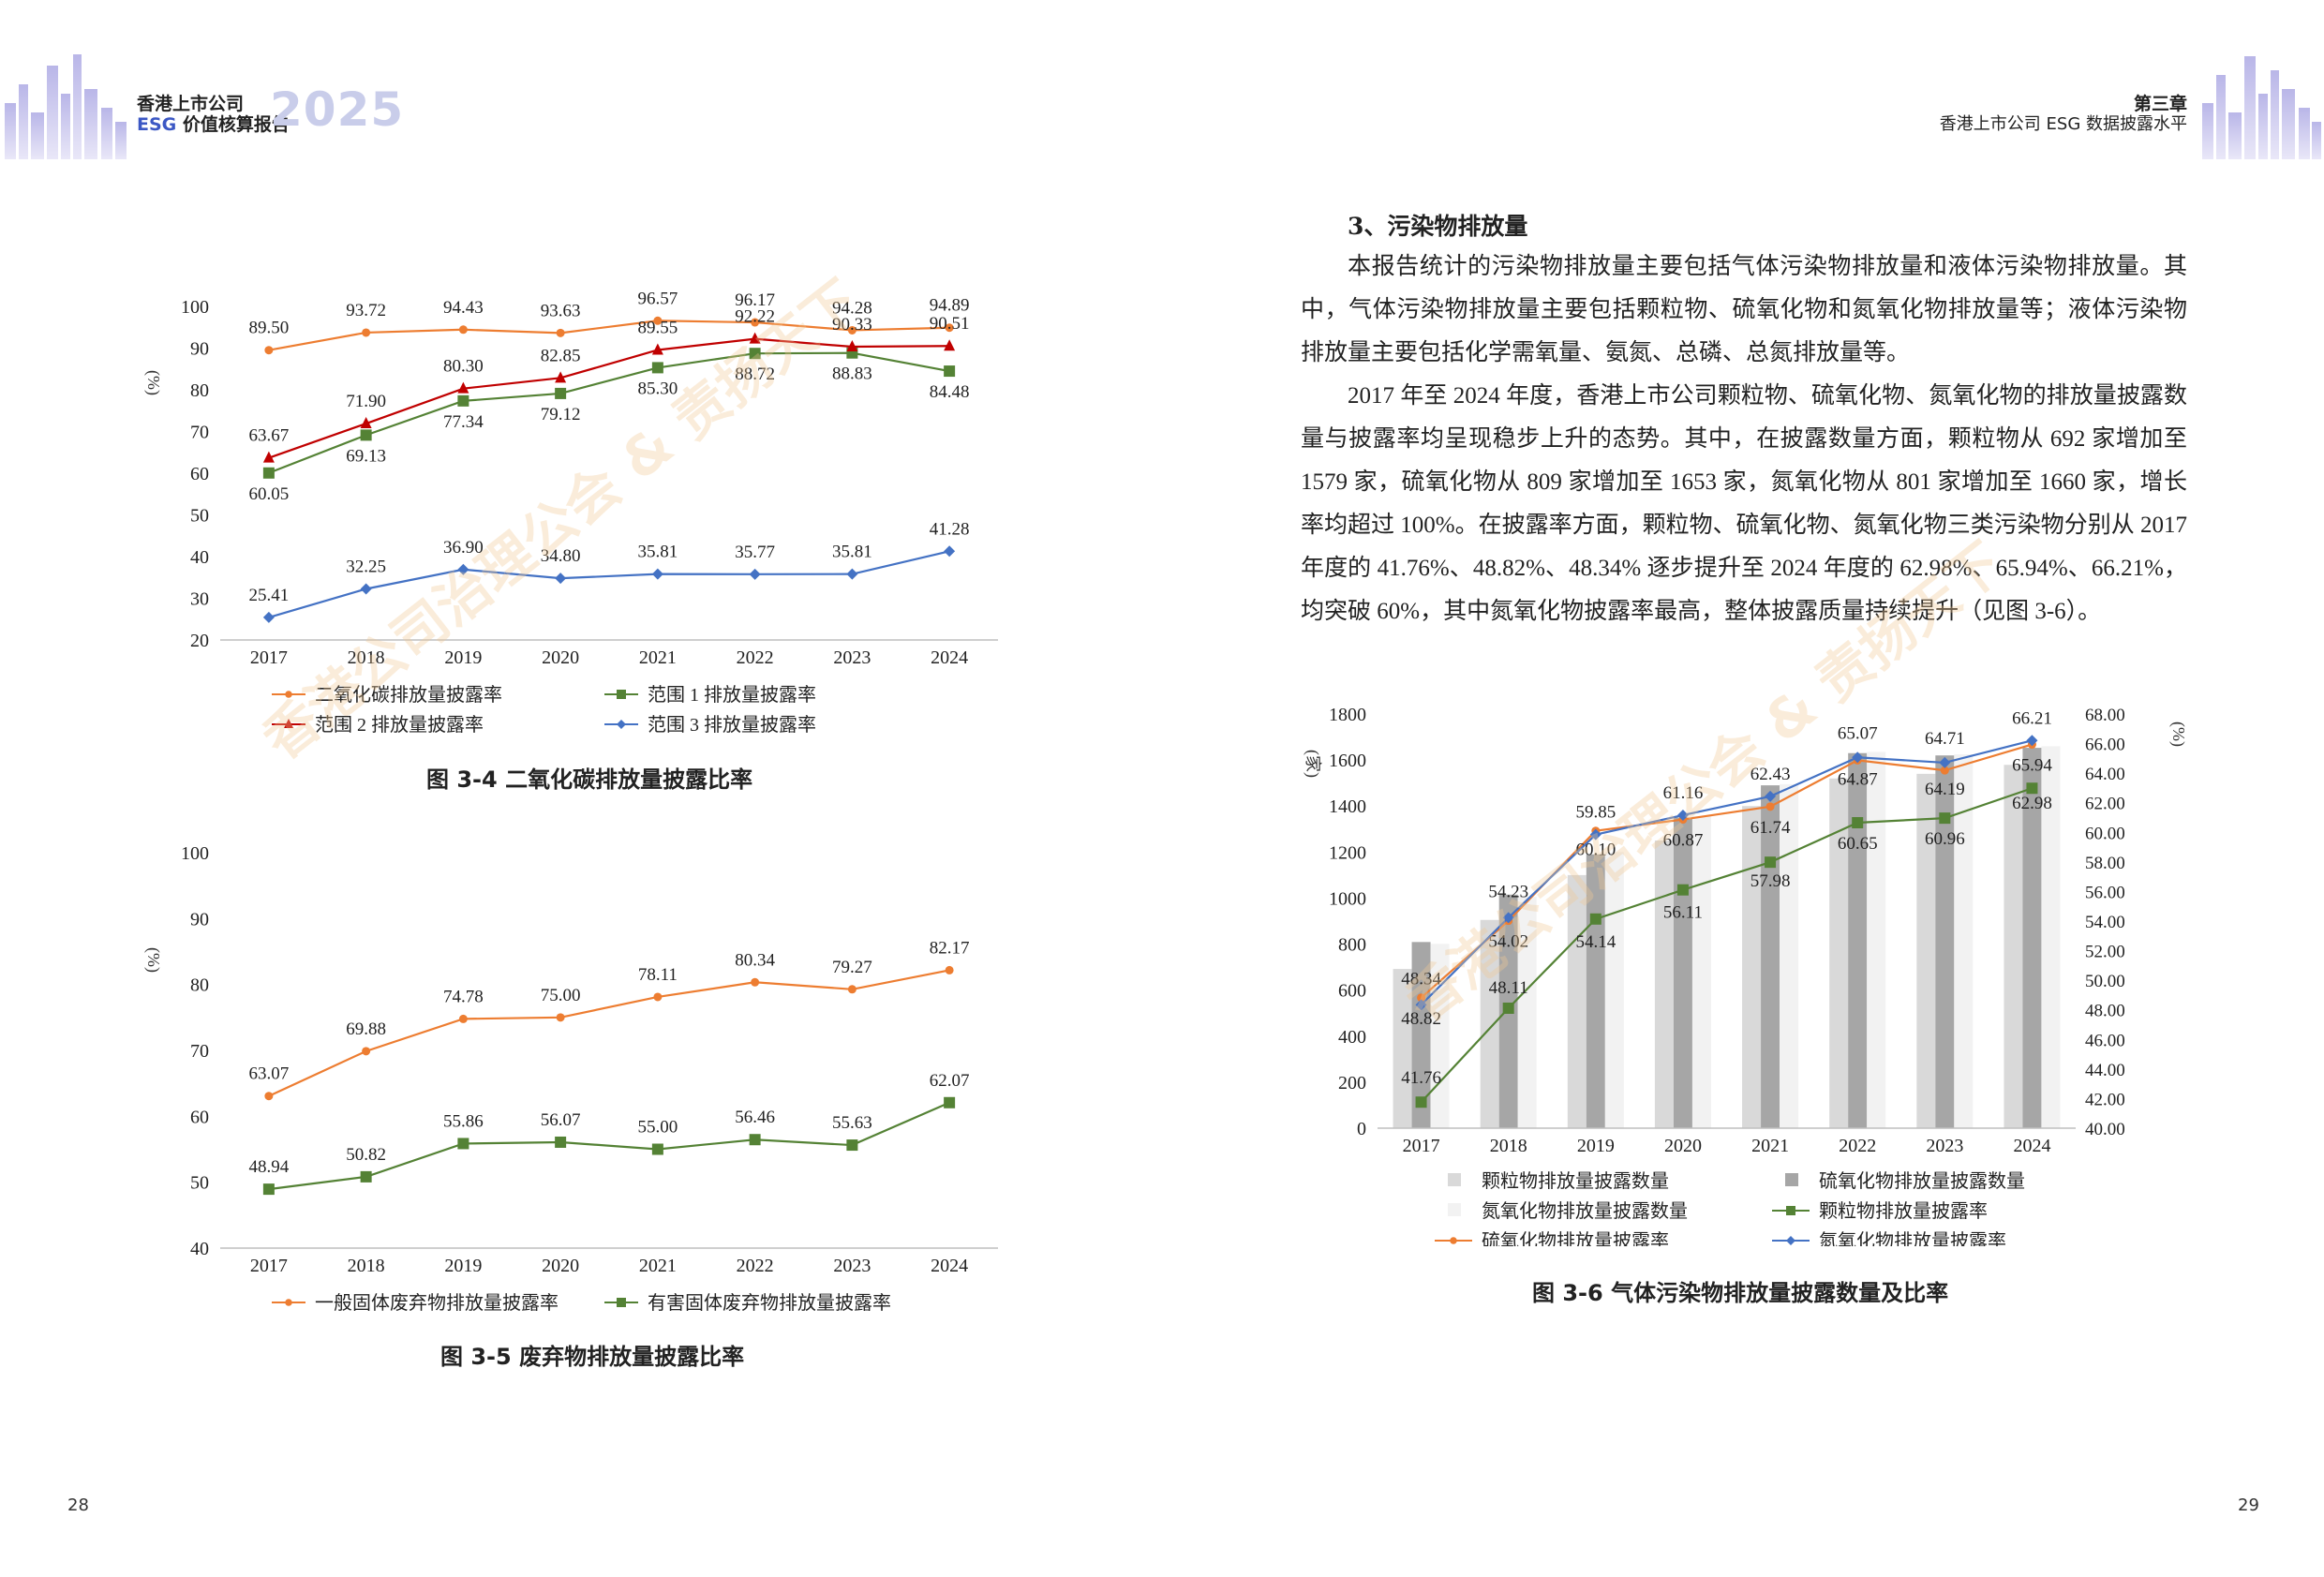 This screenshot has height=1577, width=2324. Describe the element at coordinates (1347, 715) in the screenshot. I see `y-left-tick-label: 1800` at that location.